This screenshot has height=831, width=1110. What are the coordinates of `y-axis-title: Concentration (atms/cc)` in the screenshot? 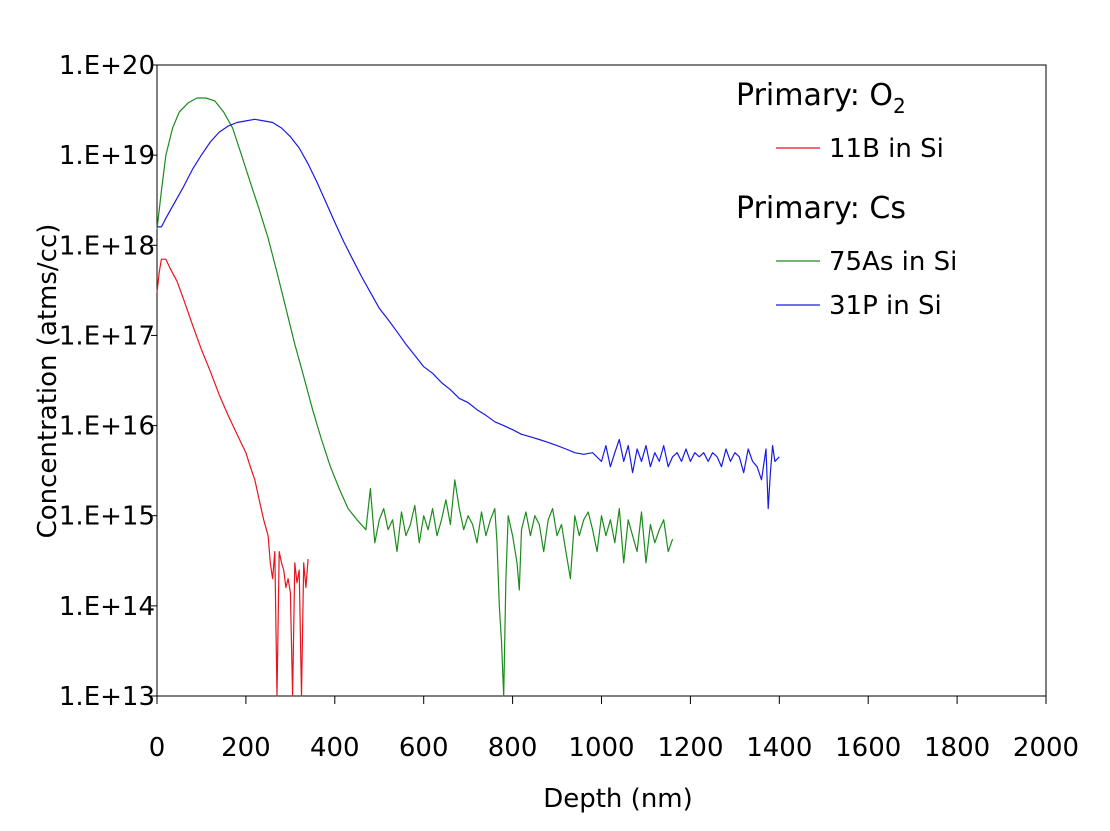 It's located at (48, 381).